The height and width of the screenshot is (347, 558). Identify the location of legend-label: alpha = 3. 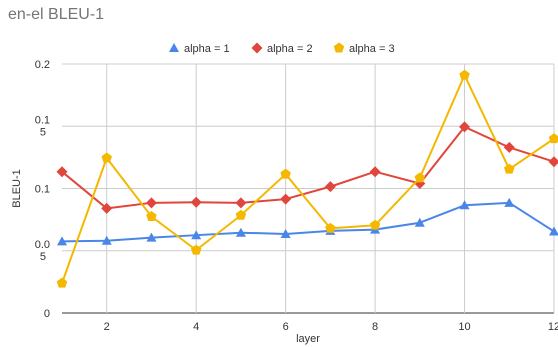
(372, 49).